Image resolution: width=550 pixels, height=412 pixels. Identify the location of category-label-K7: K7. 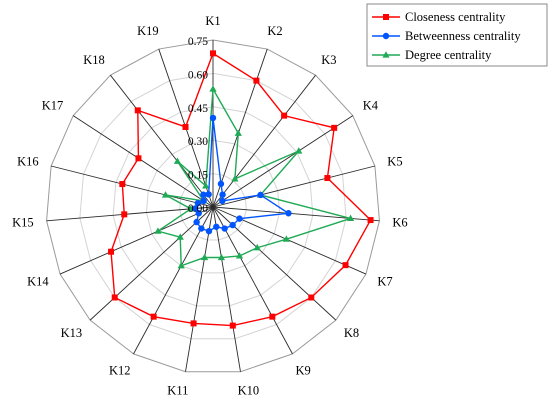
(384, 282).